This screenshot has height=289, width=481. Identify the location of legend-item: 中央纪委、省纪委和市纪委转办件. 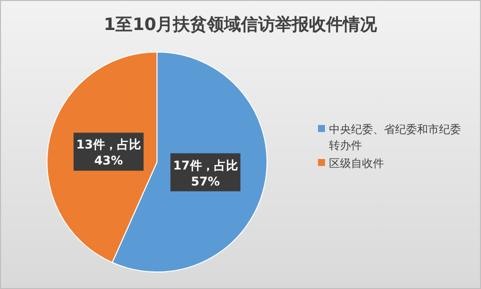
(389, 137).